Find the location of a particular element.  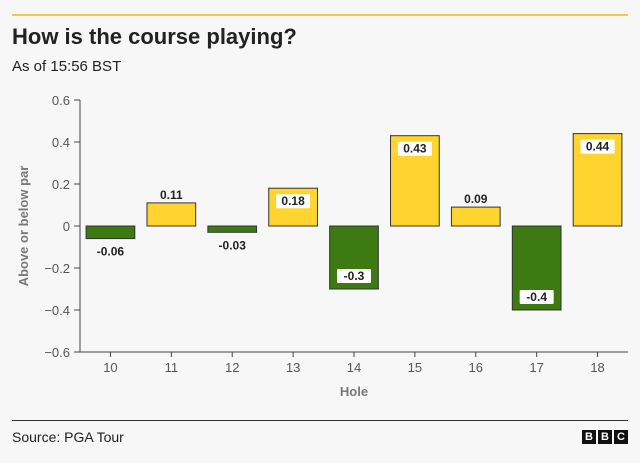

data-label: 0.11 is located at coordinates (171, 195).